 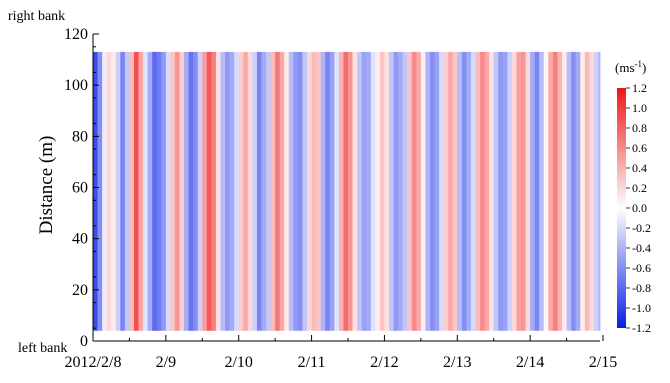 What do you see at coordinates (641, 288) in the screenshot?
I see `colorbar-tick-label: -0.8` at bounding box center [641, 288].